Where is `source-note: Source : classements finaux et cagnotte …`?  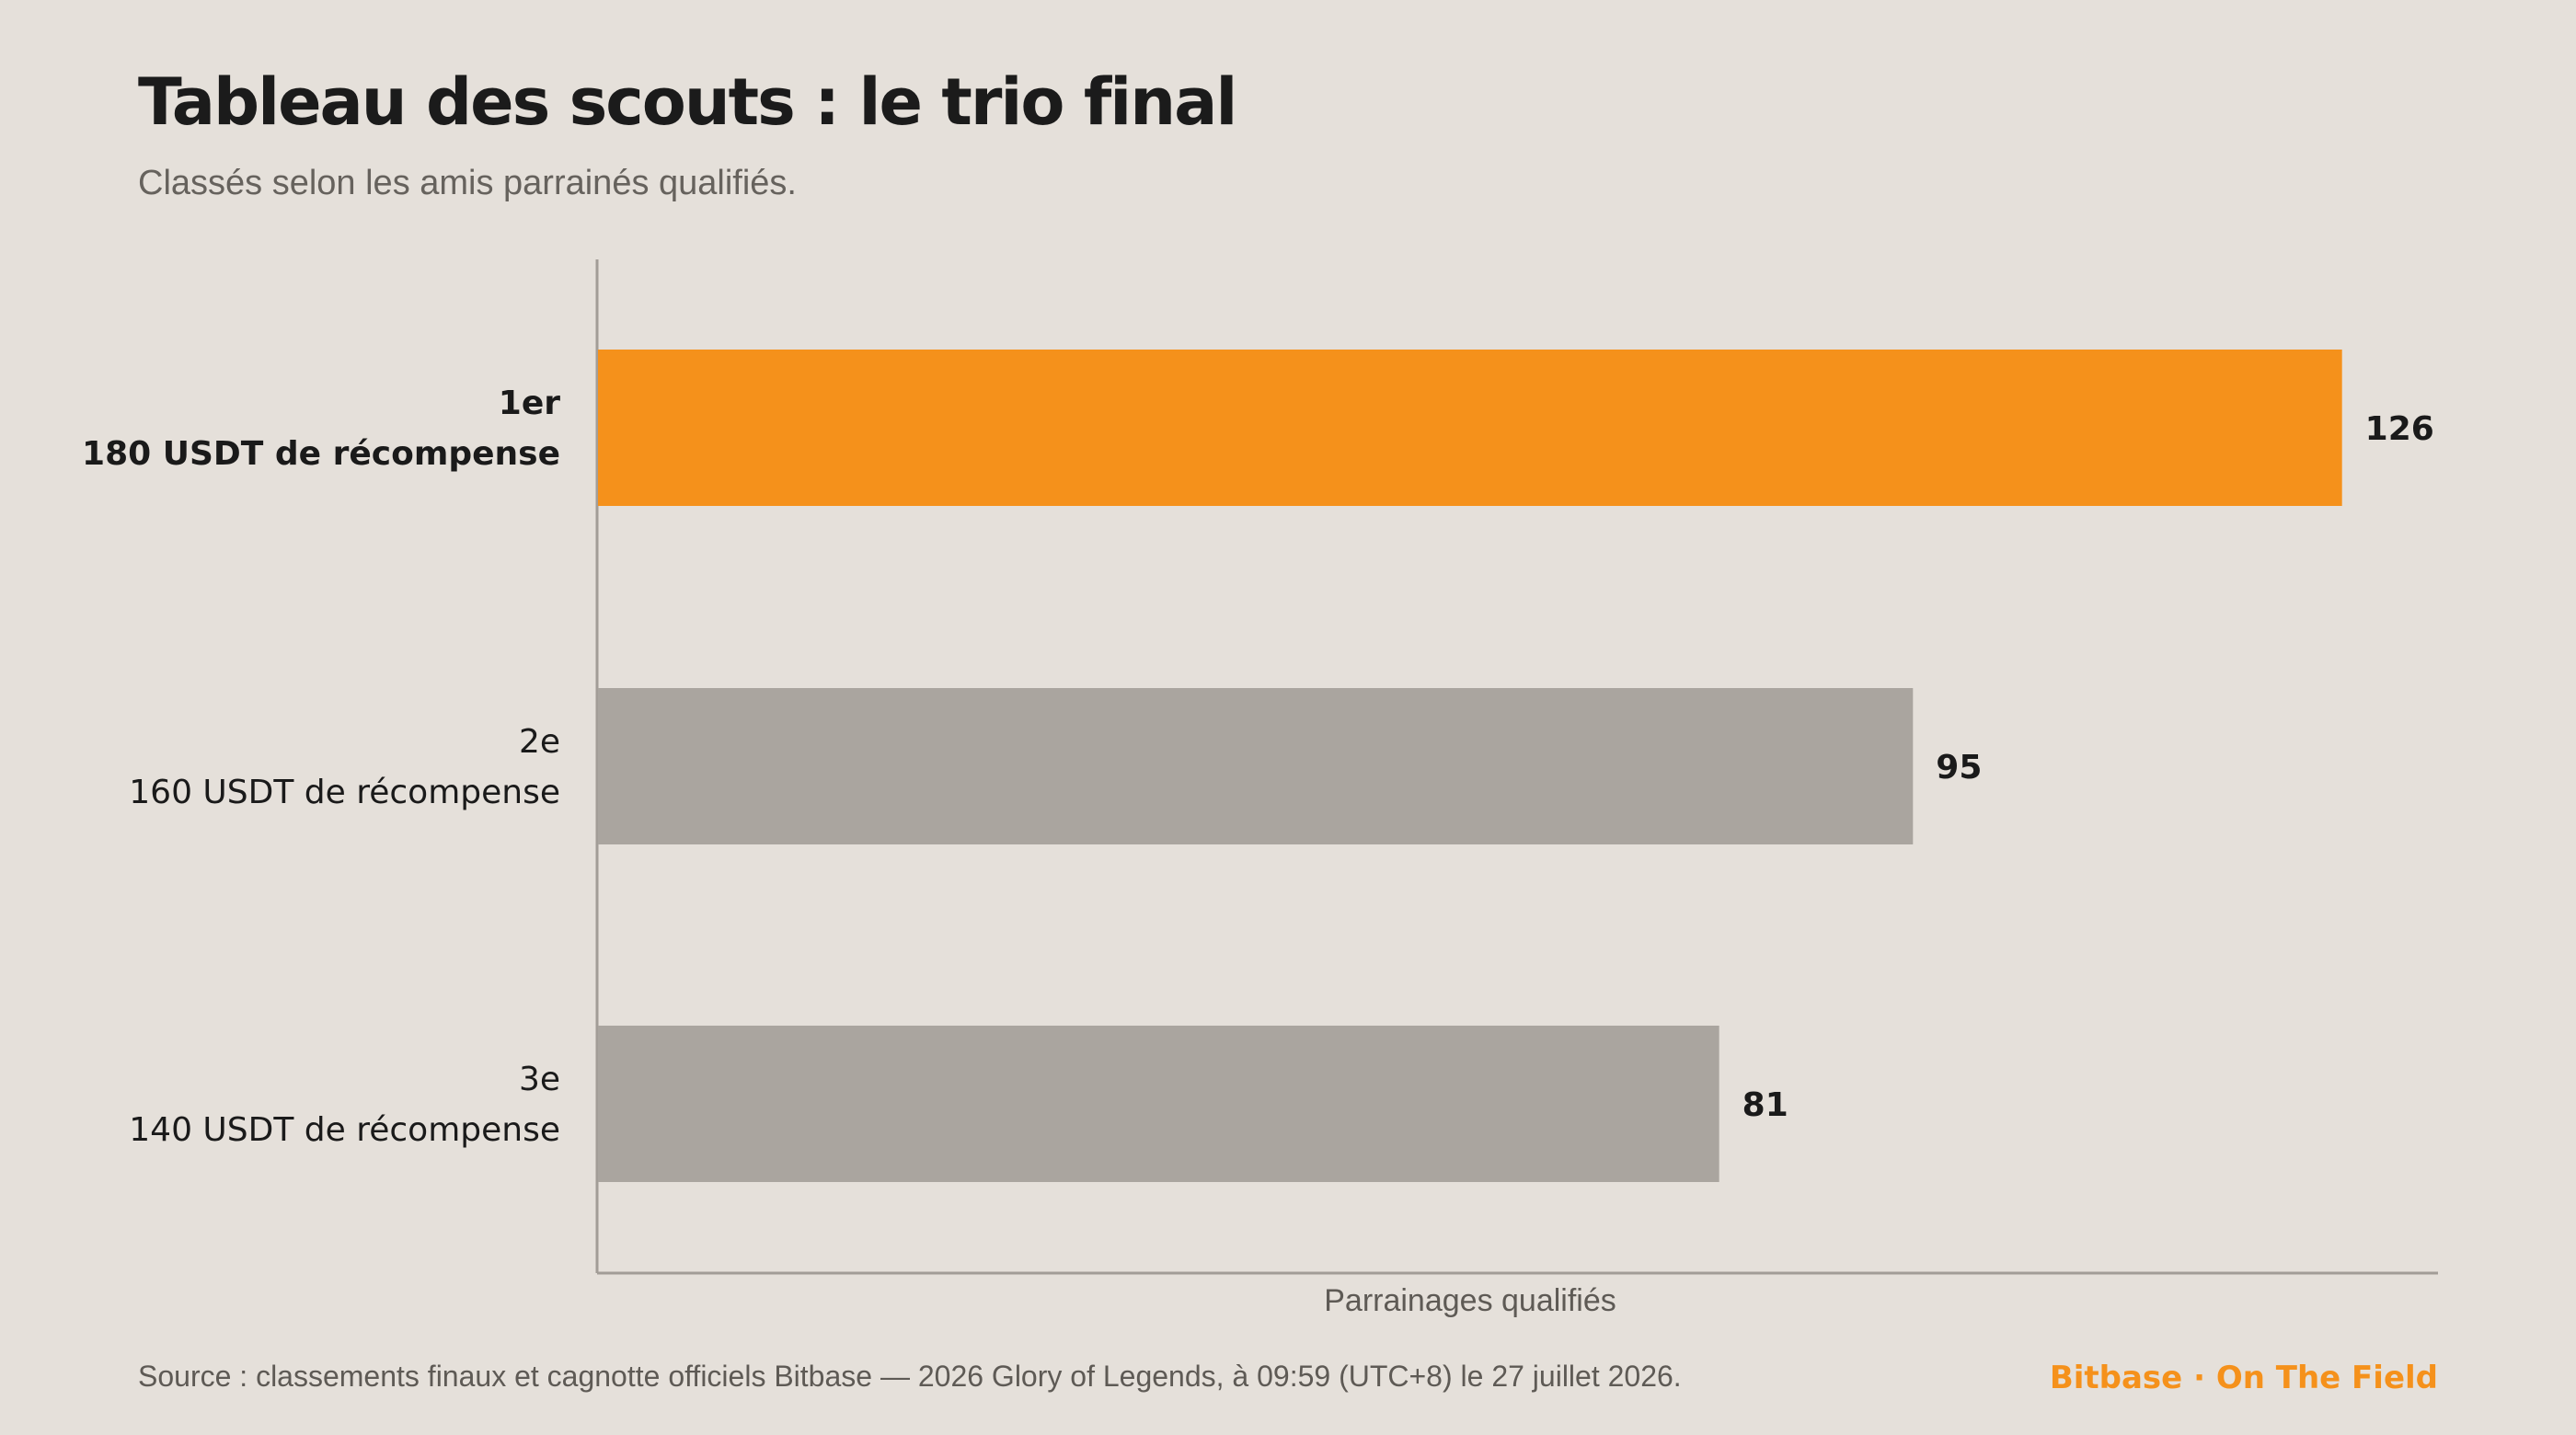
source-note: Source : classements finaux et cagnotte … is located at coordinates (910, 1376).